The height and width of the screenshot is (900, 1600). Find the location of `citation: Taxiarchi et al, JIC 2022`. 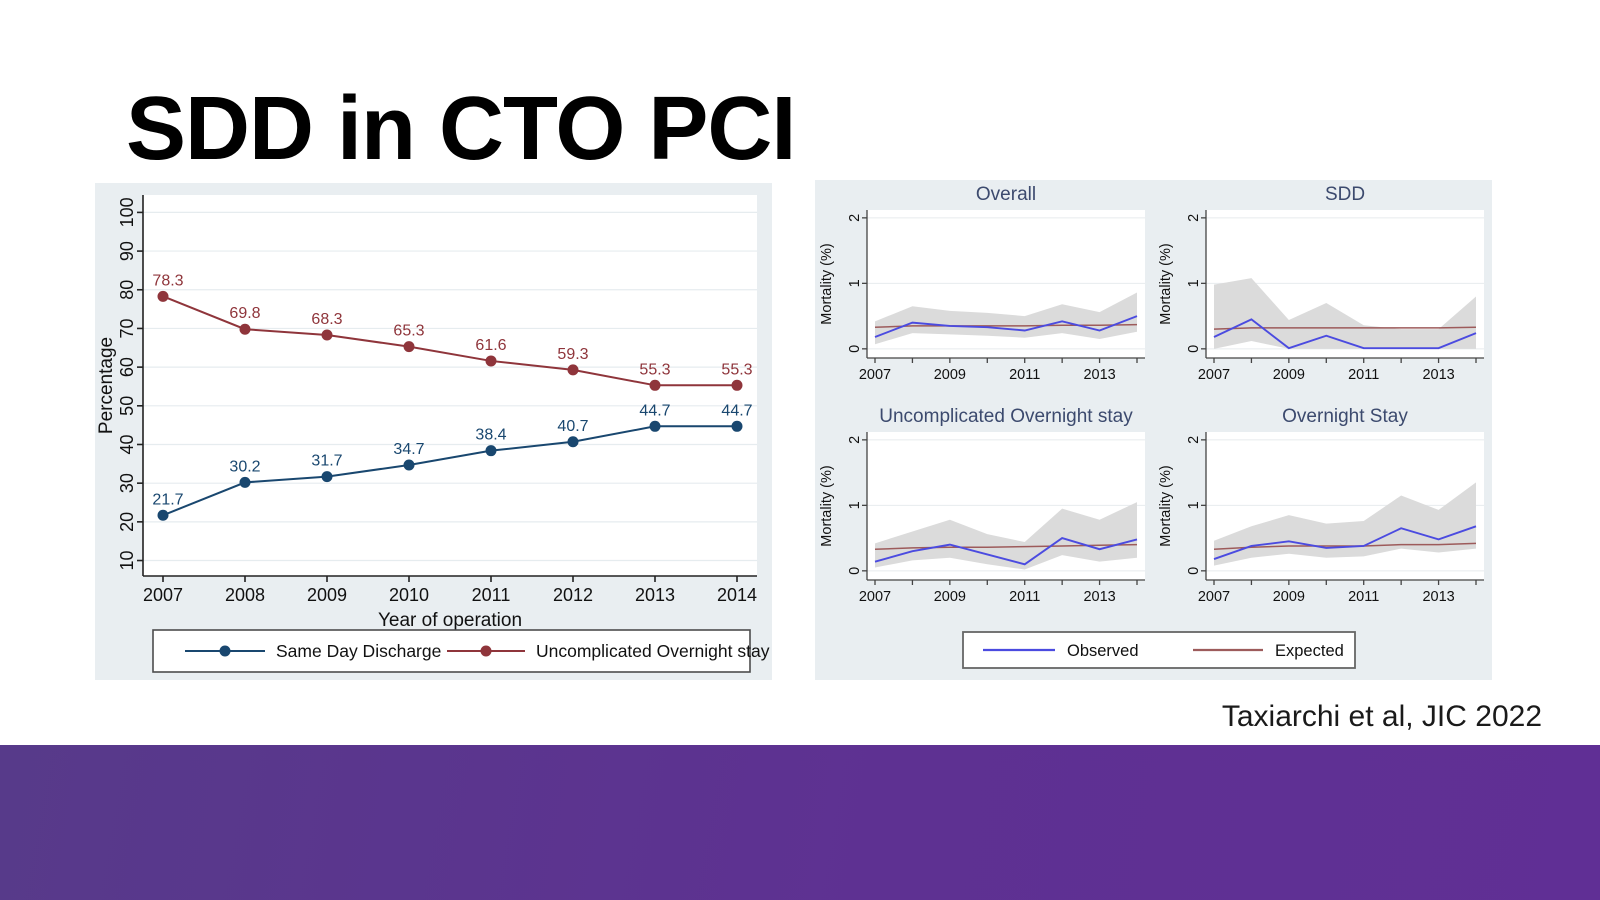

citation: Taxiarchi et al, JIC 2022 is located at coordinates (1381, 716).